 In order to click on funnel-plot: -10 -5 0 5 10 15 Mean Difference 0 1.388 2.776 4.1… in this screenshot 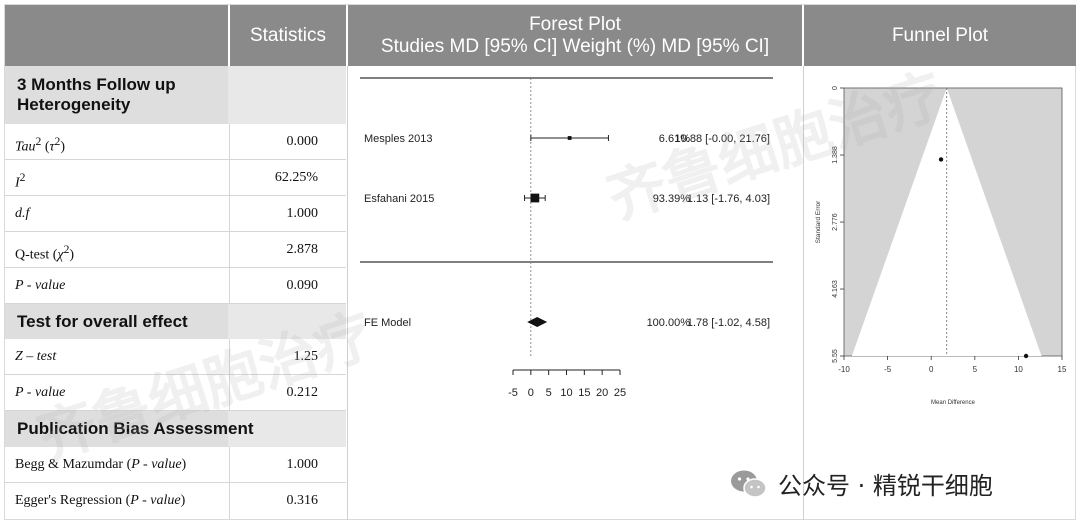, I will do `click(941, 246)`.